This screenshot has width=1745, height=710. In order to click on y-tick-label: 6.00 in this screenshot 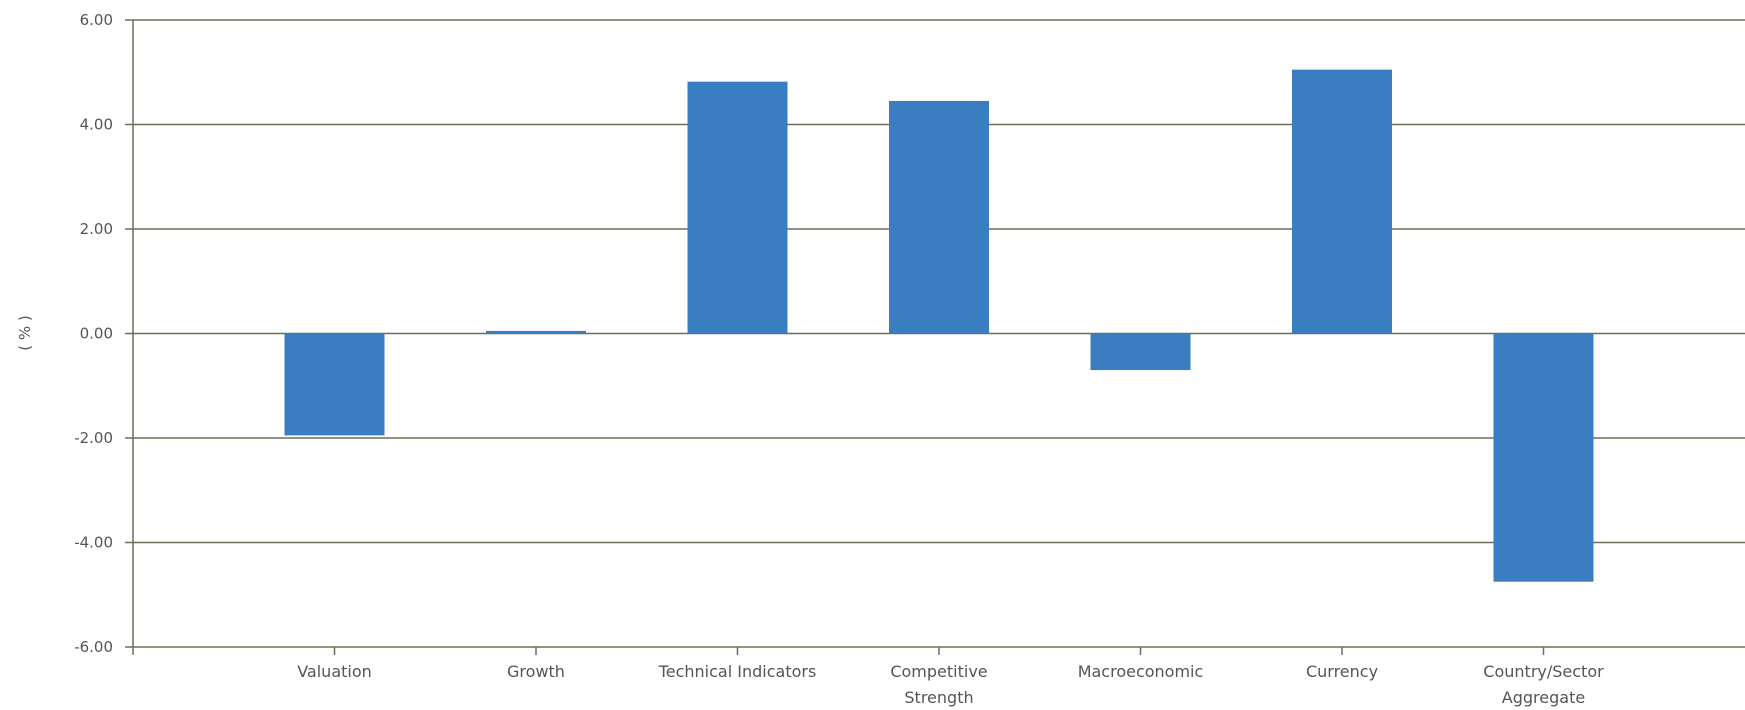, I will do `click(96, 20)`.